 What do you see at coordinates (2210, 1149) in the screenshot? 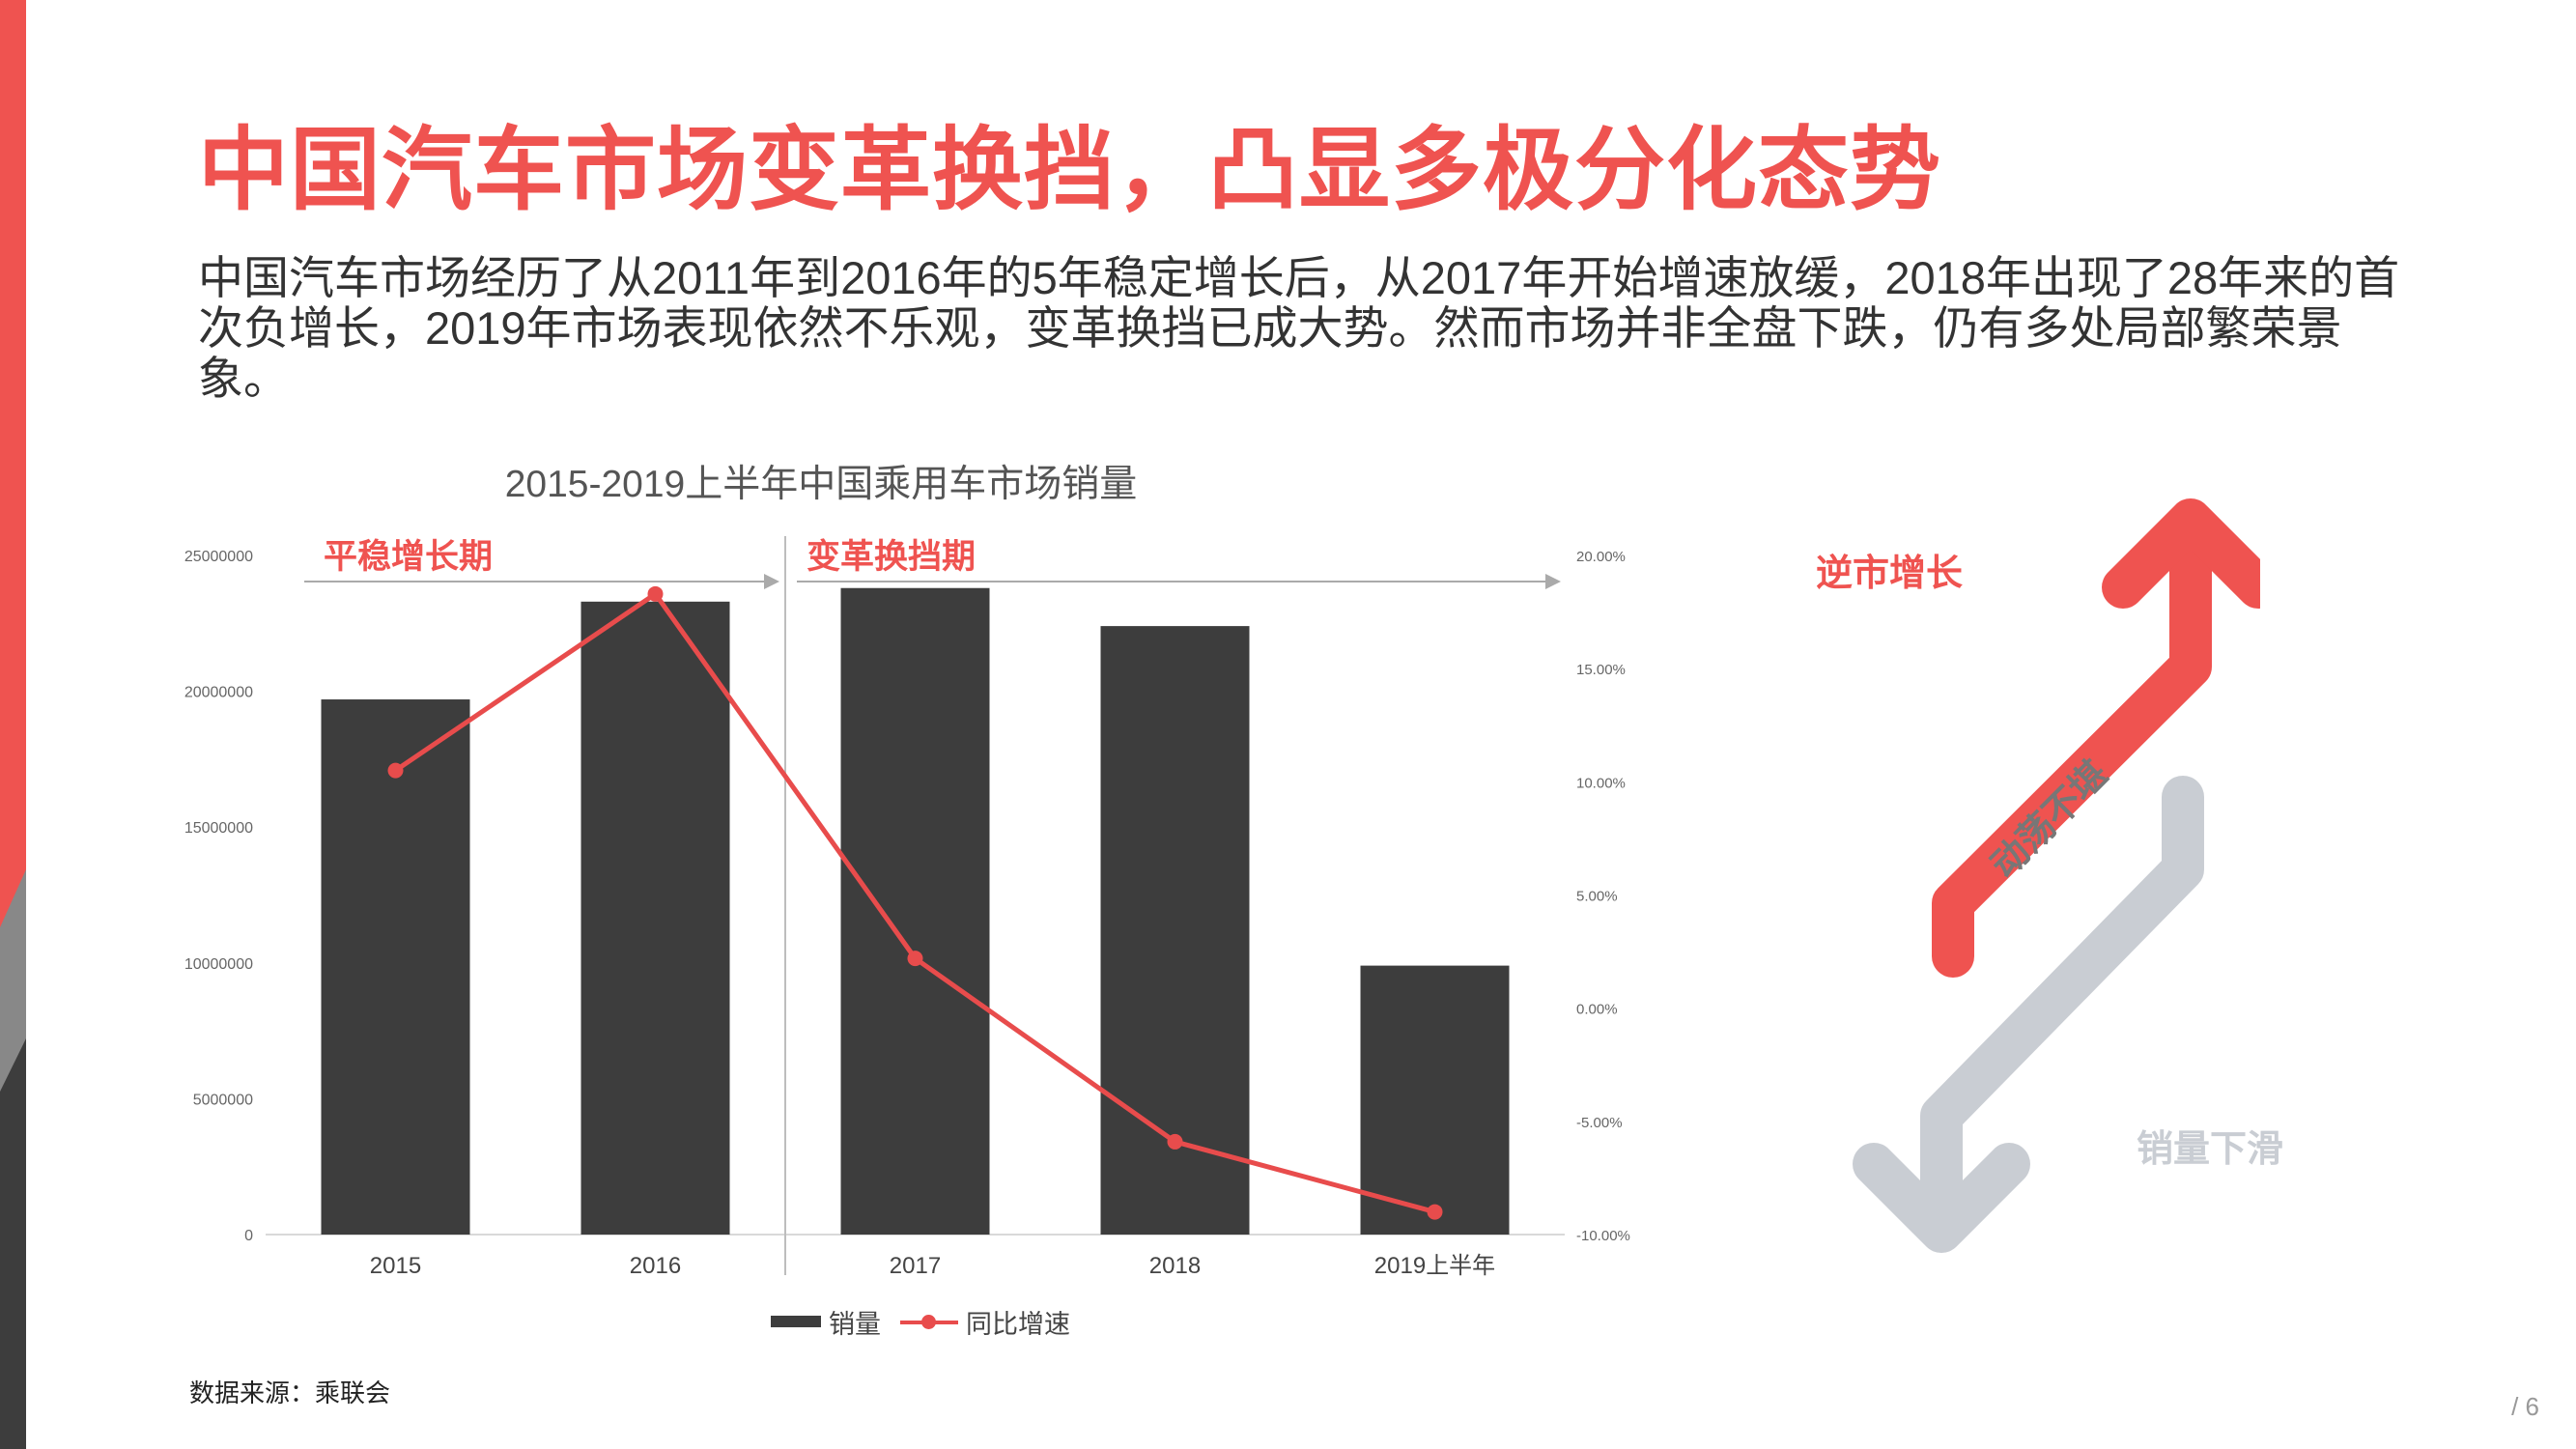
I see `trend-label-down: 销量下滑` at bounding box center [2210, 1149].